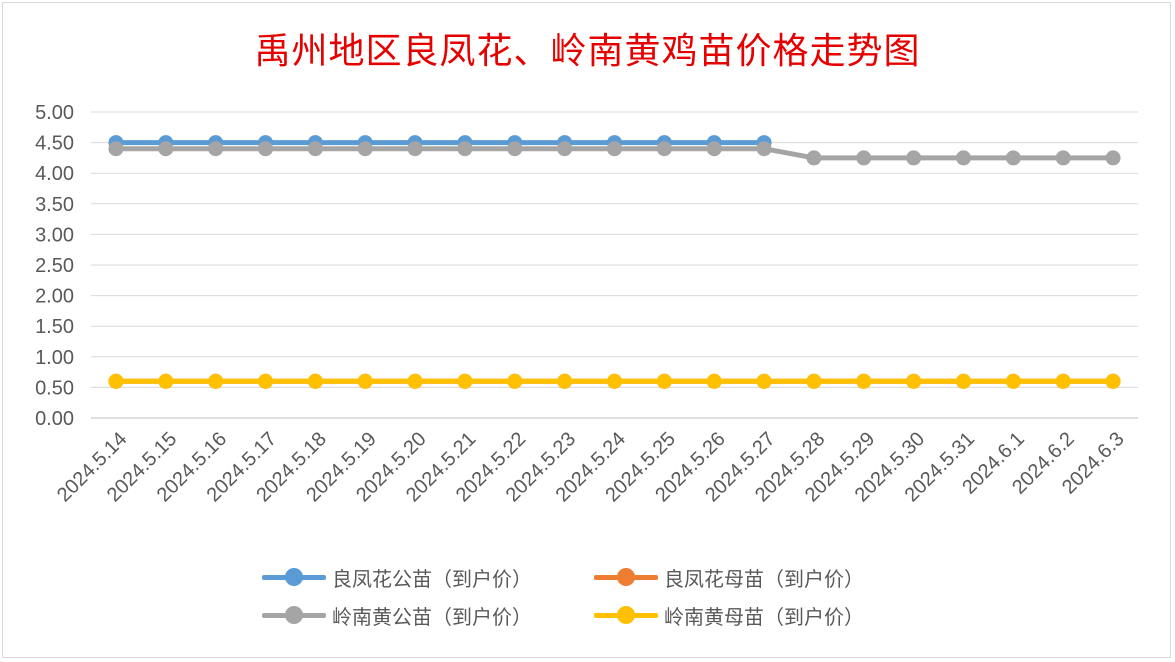 This screenshot has width=1175, height=662. What do you see at coordinates (54, 205) in the screenshot?
I see `y-tick-label: 3.50` at bounding box center [54, 205].